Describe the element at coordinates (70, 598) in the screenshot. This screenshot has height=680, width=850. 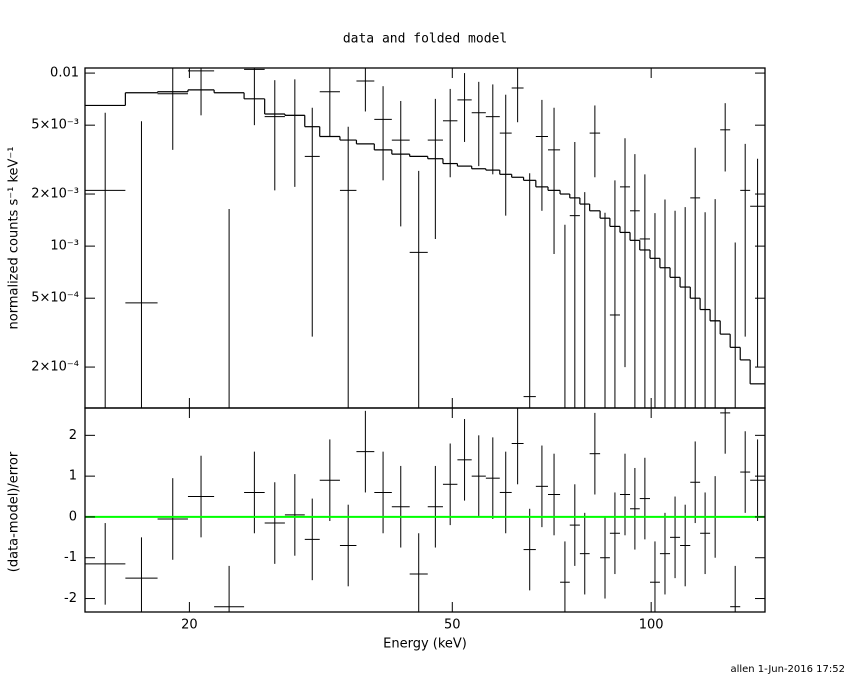
I see `residual-y-tick-label: -2` at that location.